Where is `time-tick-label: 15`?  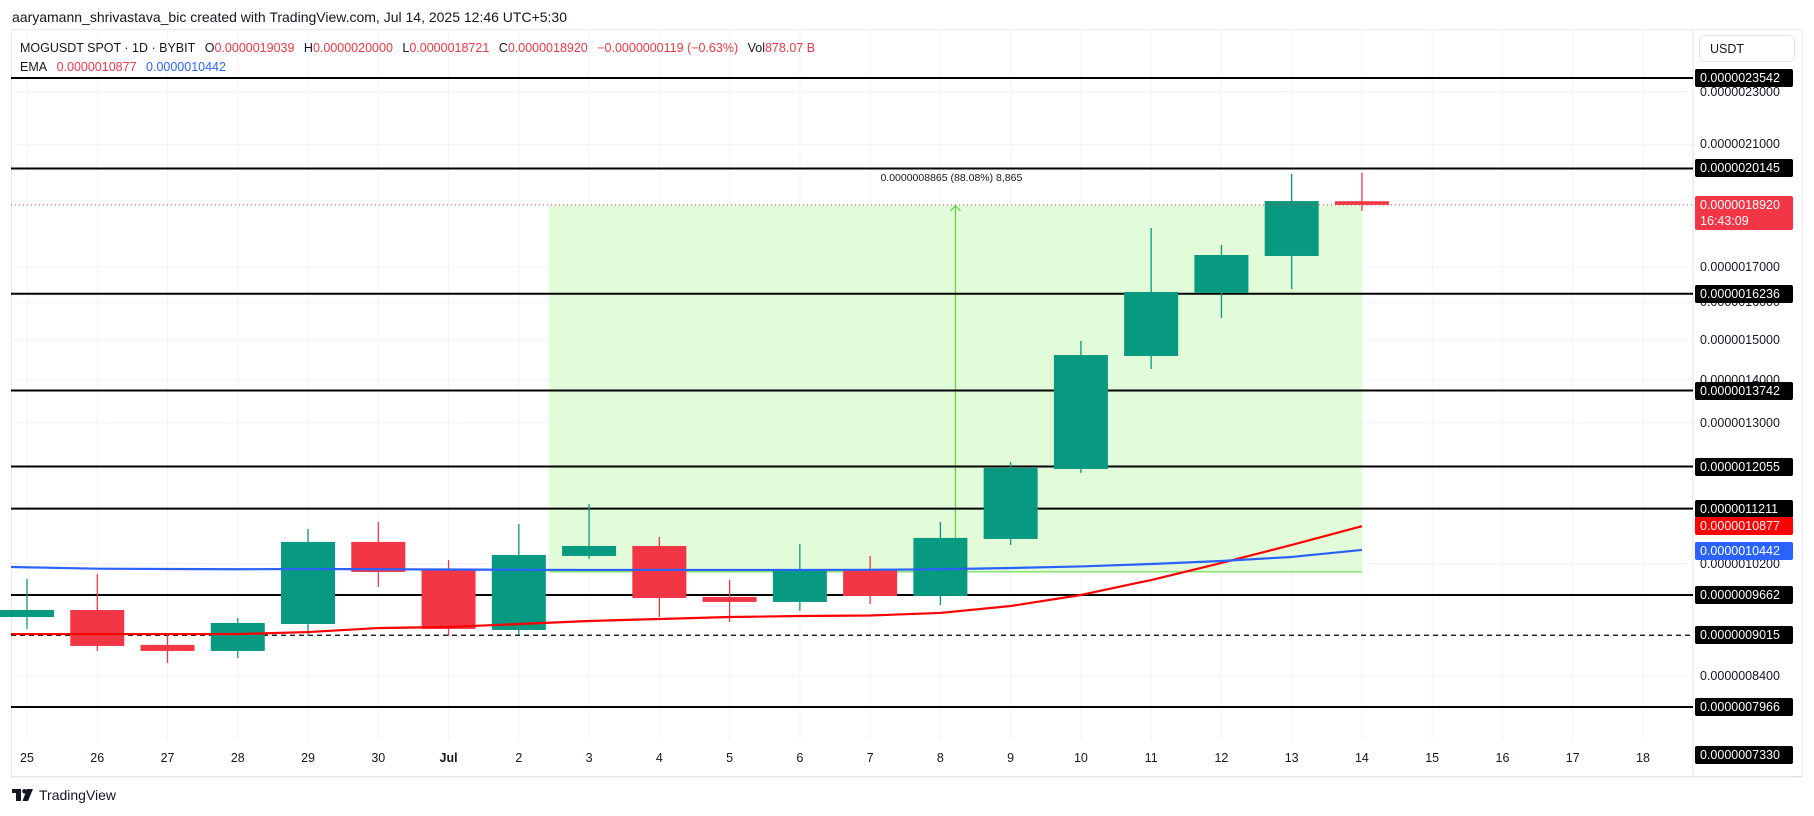 time-tick-label: 15 is located at coordinates (1432, 758).